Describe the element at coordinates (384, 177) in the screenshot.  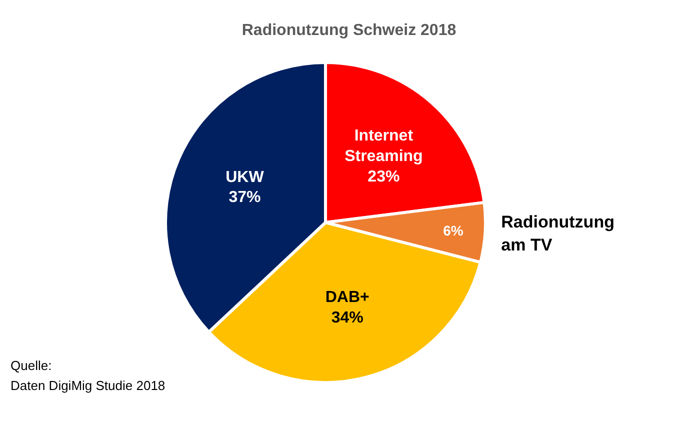
I see `data-label: 23%` at that location.